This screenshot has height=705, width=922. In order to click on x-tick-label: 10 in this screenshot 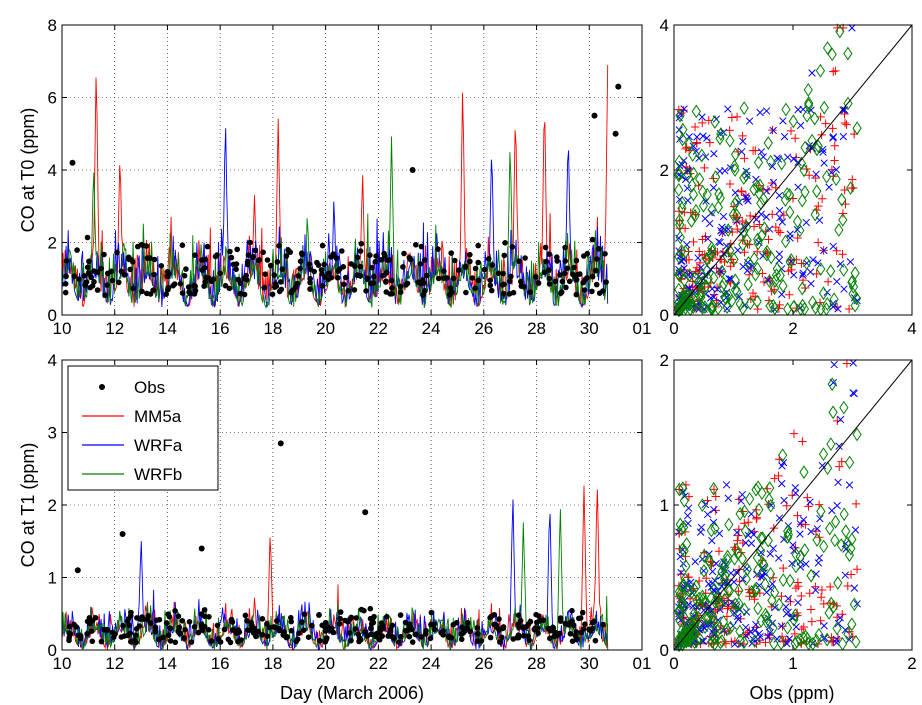, I will do `click(62, 663)`.